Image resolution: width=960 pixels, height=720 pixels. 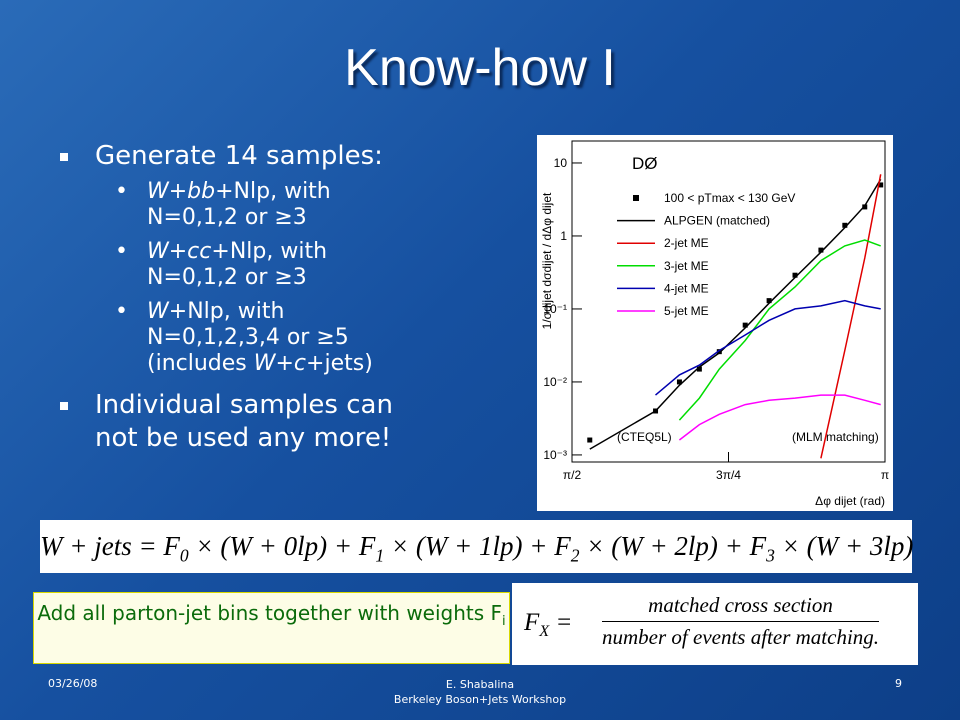 I want to click on x-tick-label: π, so click(x=885, y=475).